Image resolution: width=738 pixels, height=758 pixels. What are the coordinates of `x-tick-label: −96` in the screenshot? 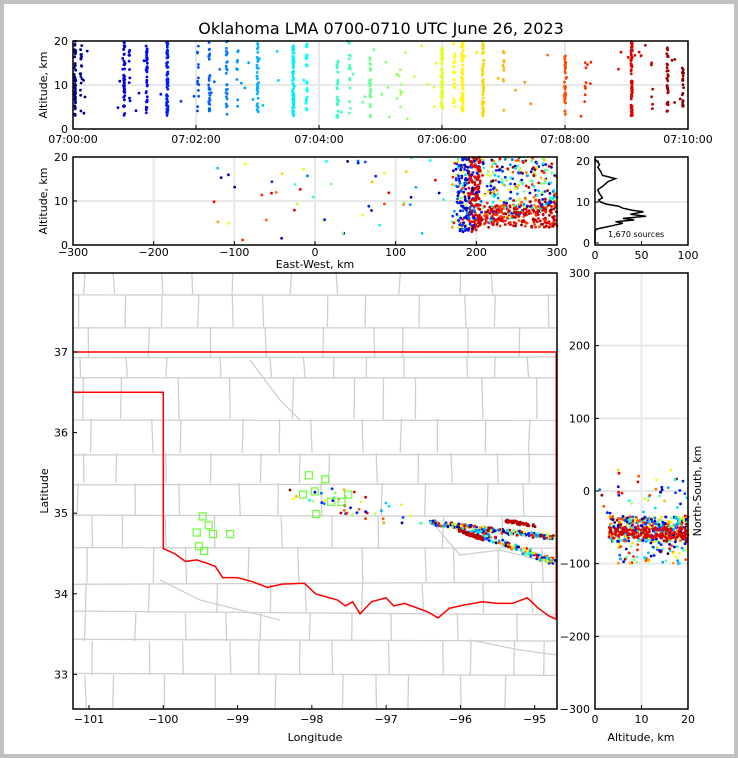 It's located at (460, 719).